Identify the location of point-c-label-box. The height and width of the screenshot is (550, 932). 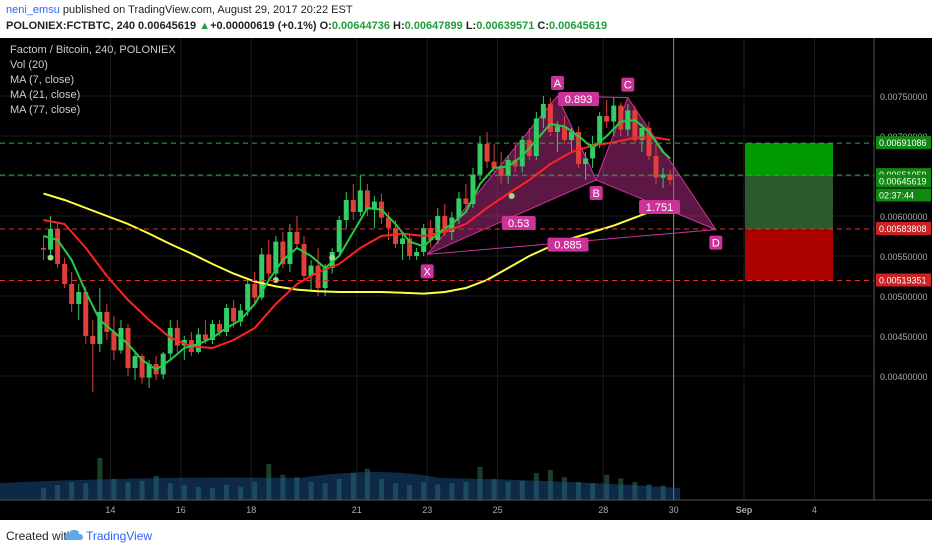
(628, 84).